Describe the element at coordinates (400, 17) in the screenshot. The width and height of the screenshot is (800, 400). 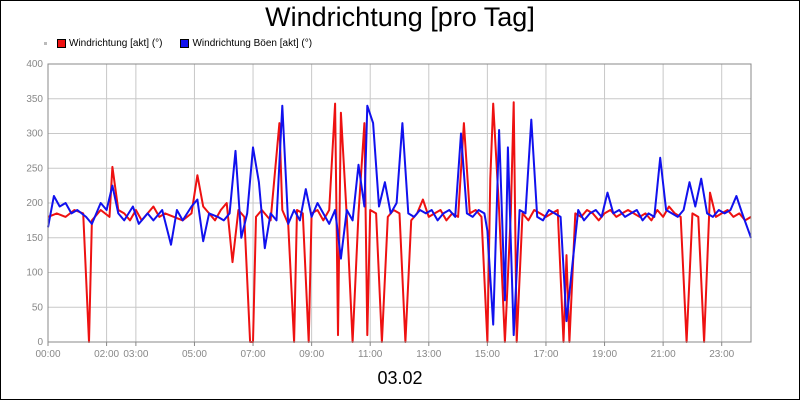
I see `chart-title: Windrichtung [pro Tag]` at that location.